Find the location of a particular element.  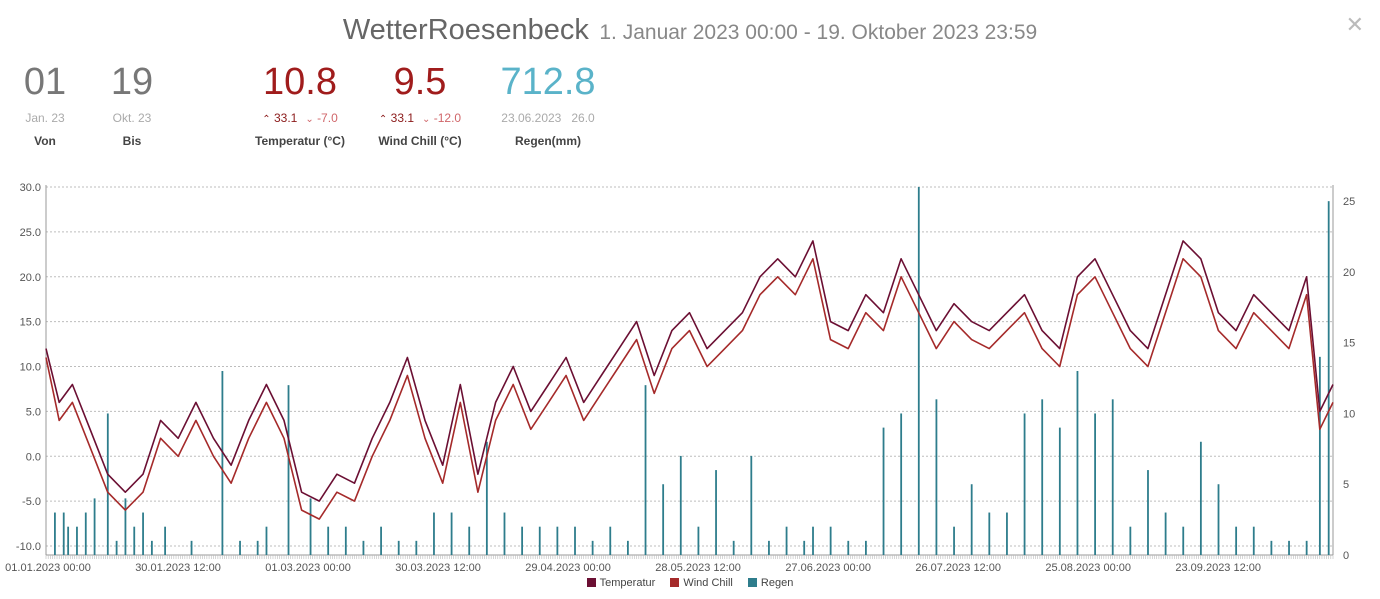

temperatur-value: 10.8 is located at coordinates (300, 82).